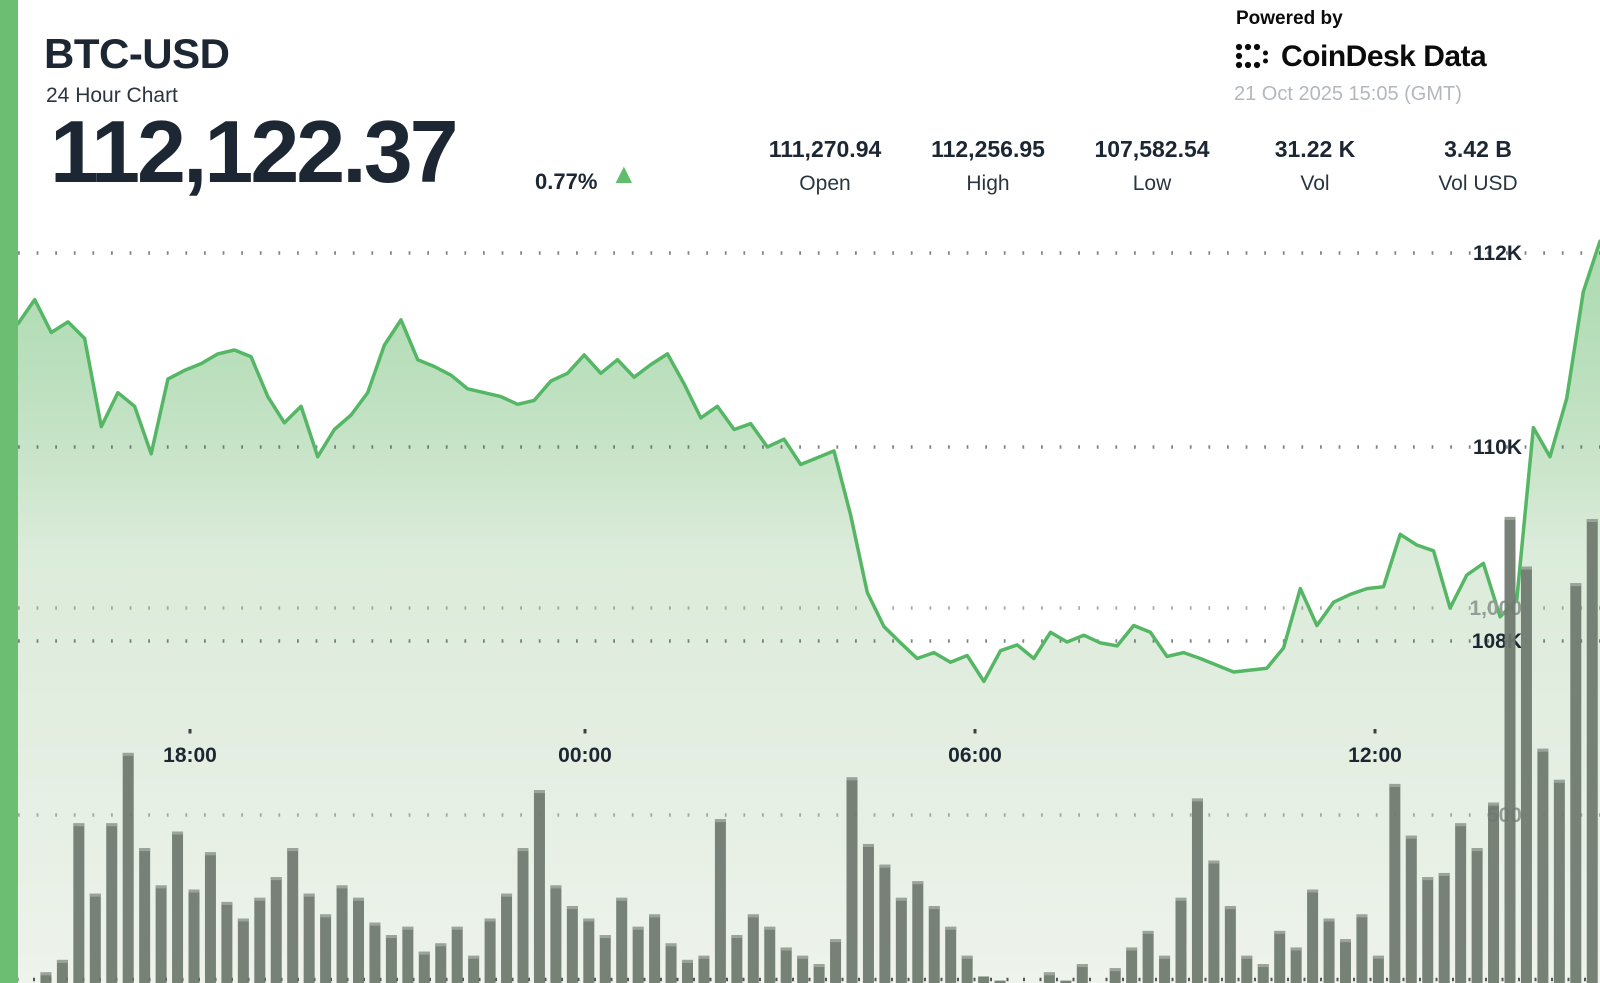 This screenshot has width=1600, height=983. I want to click on powered-by-label: Powered by, so click(1289, 18).